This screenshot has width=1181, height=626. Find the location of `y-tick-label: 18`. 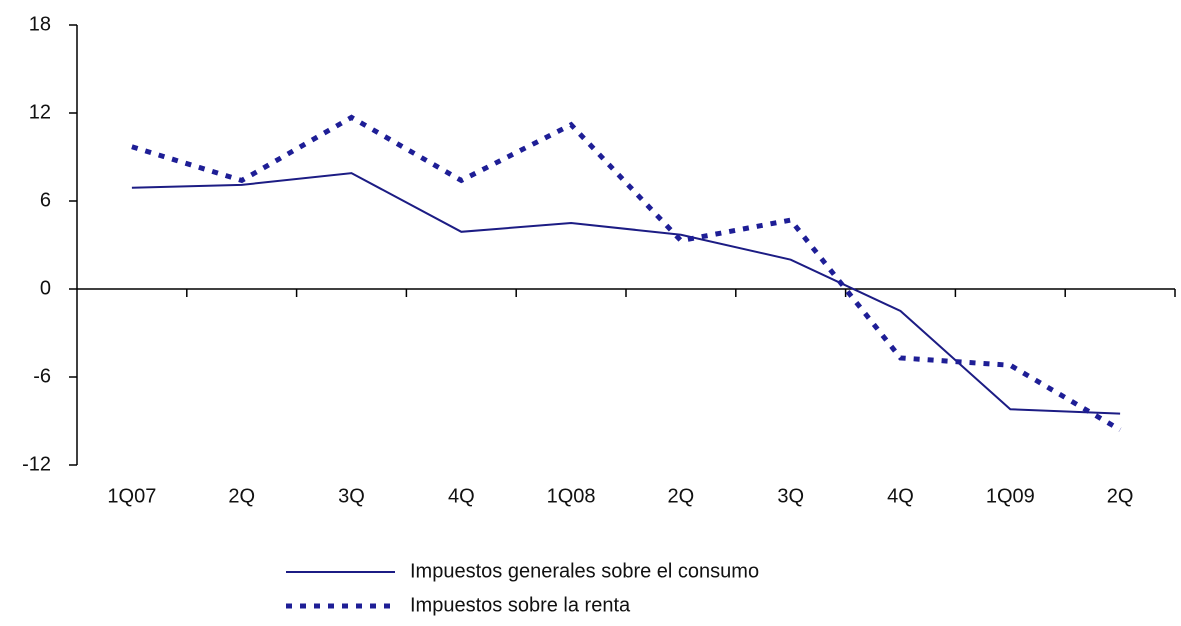

y-tick-label: 18 is located at coordinates (40, 24).